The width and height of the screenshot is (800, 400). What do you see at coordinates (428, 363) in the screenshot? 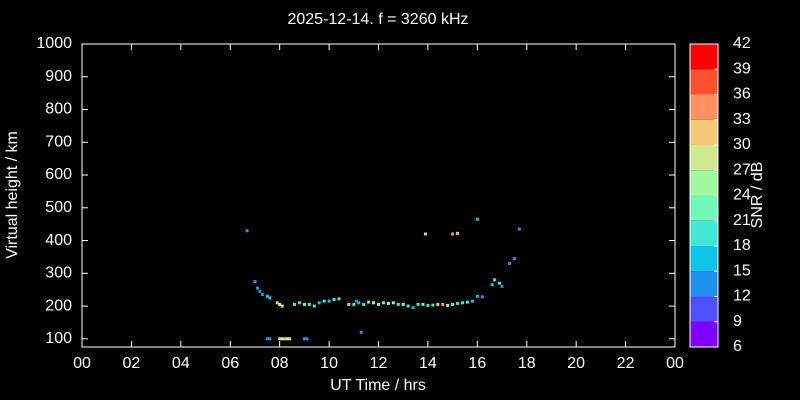
I see `x-tick-label: 14` at bounding box center [428, 363].